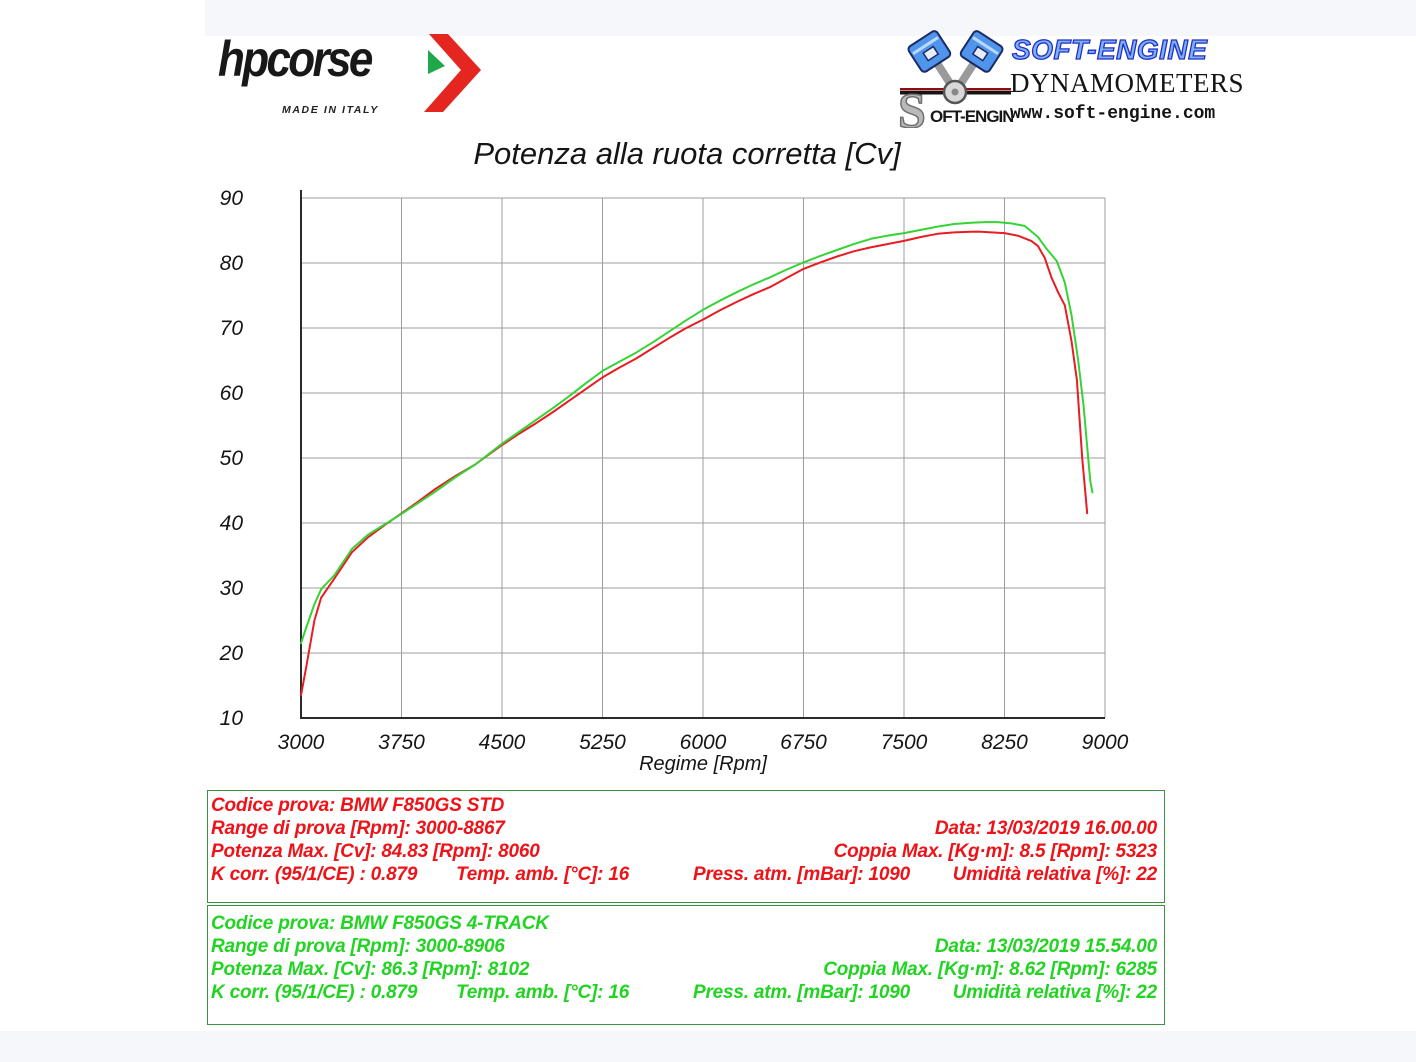 The width and height of the screenshot is (1416, 1062). I want to click on y-tick-label: 80, so click(232, 263).